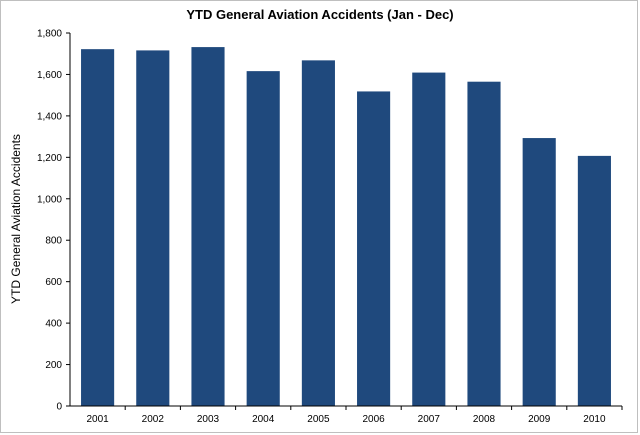  What do you see at coordinates (49, 158) in the screenshot?
I see `y-tick-label: 1,200` at bounding box center [49, 158].